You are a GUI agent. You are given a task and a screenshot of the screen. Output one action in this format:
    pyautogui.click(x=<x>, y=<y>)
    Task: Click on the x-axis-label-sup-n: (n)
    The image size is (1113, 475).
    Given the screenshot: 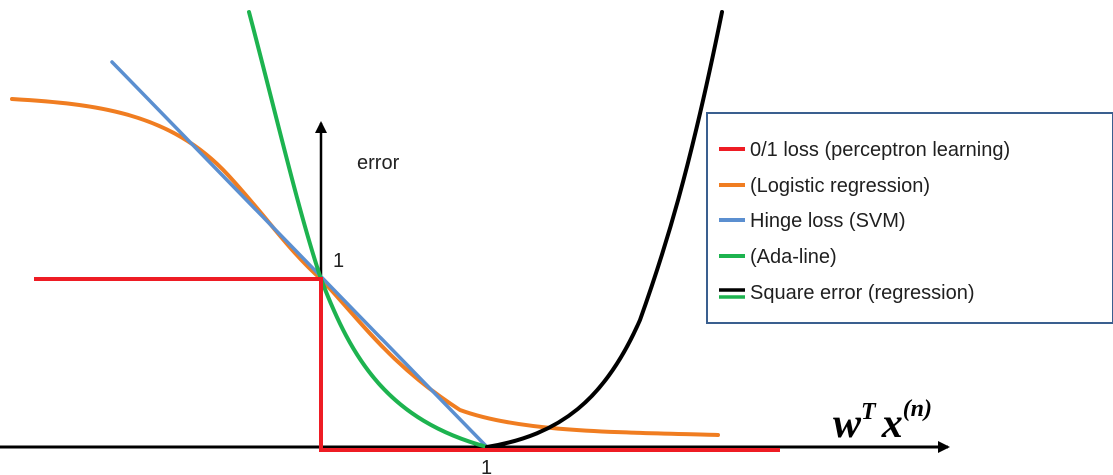 What is the action you would take?
    pyautogui.click(x=917, y=409)
    